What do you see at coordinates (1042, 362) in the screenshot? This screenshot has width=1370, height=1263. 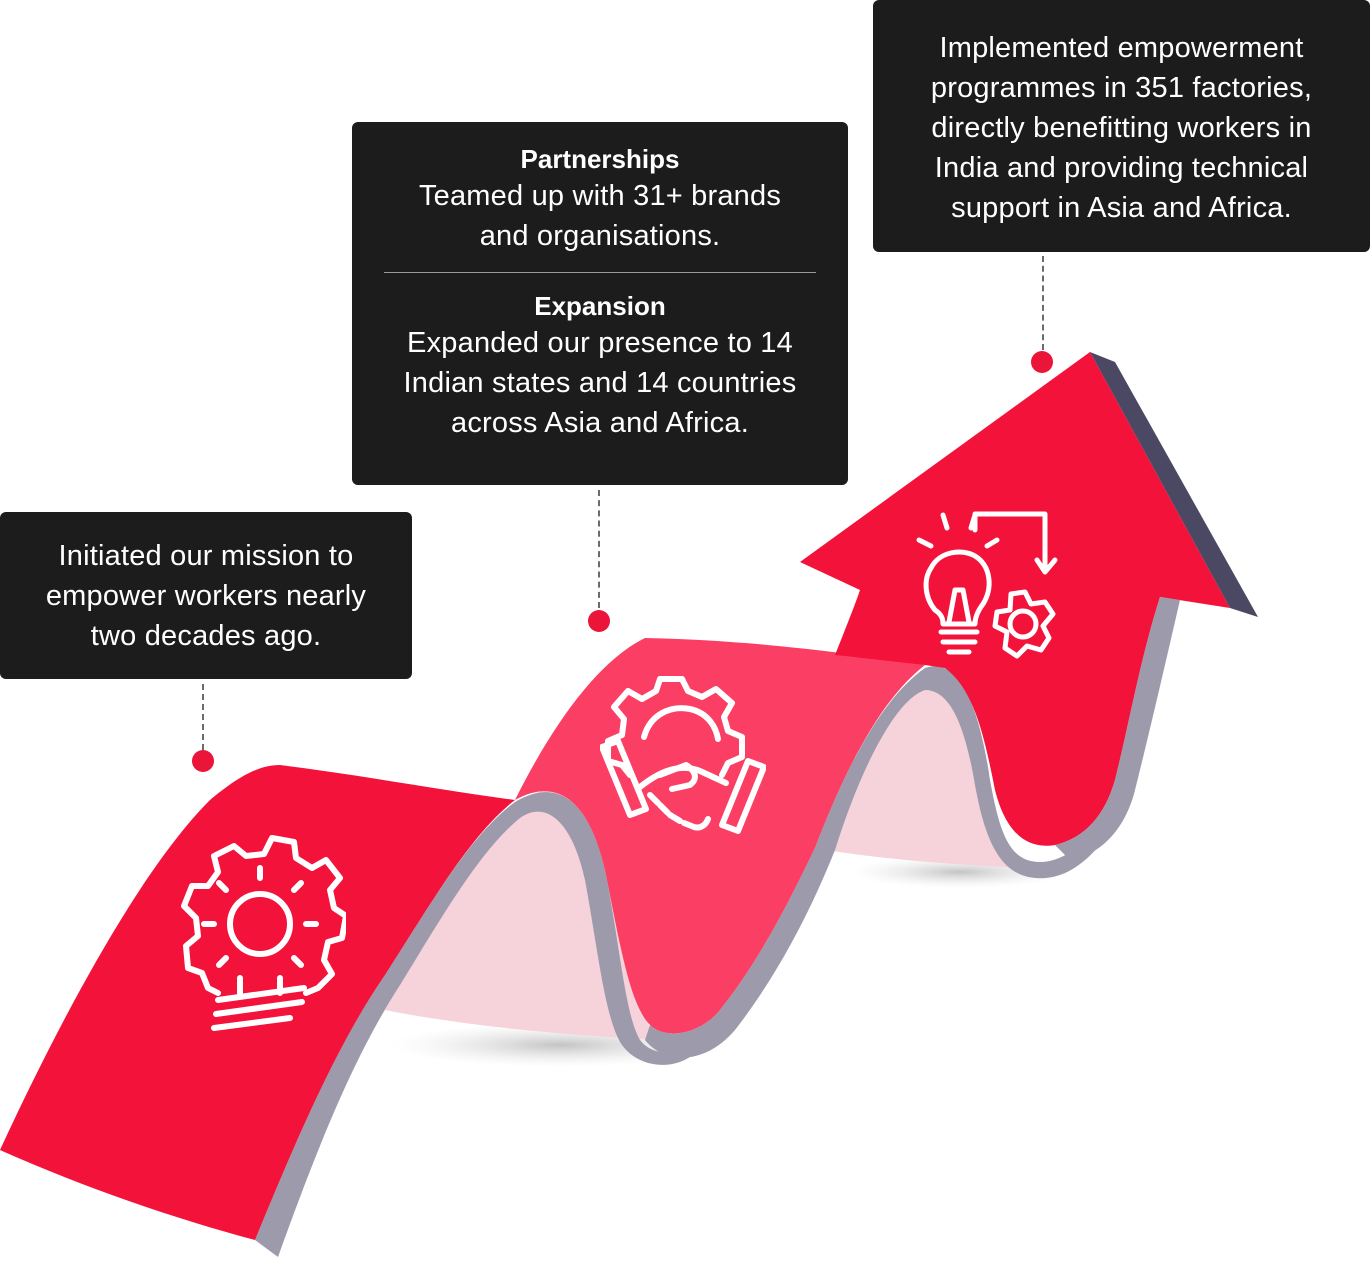 I see `milestone-dot-factories` at bounding box center [1042, 362].